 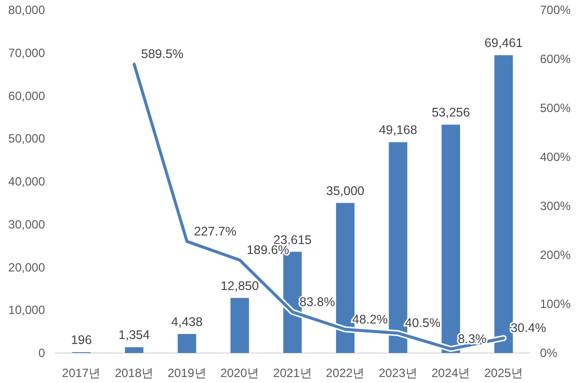 I want to click on y-tick-label: 80,000, so click(x=27, y=10).